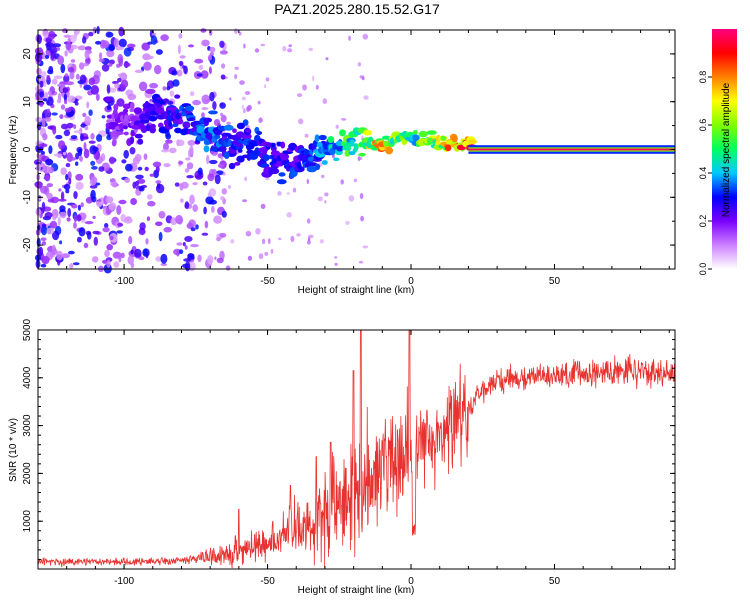 The height and width of the screenshot is (605, 750). I want to click on spectrogram-x-tick-label: 0, so click(411, 281).